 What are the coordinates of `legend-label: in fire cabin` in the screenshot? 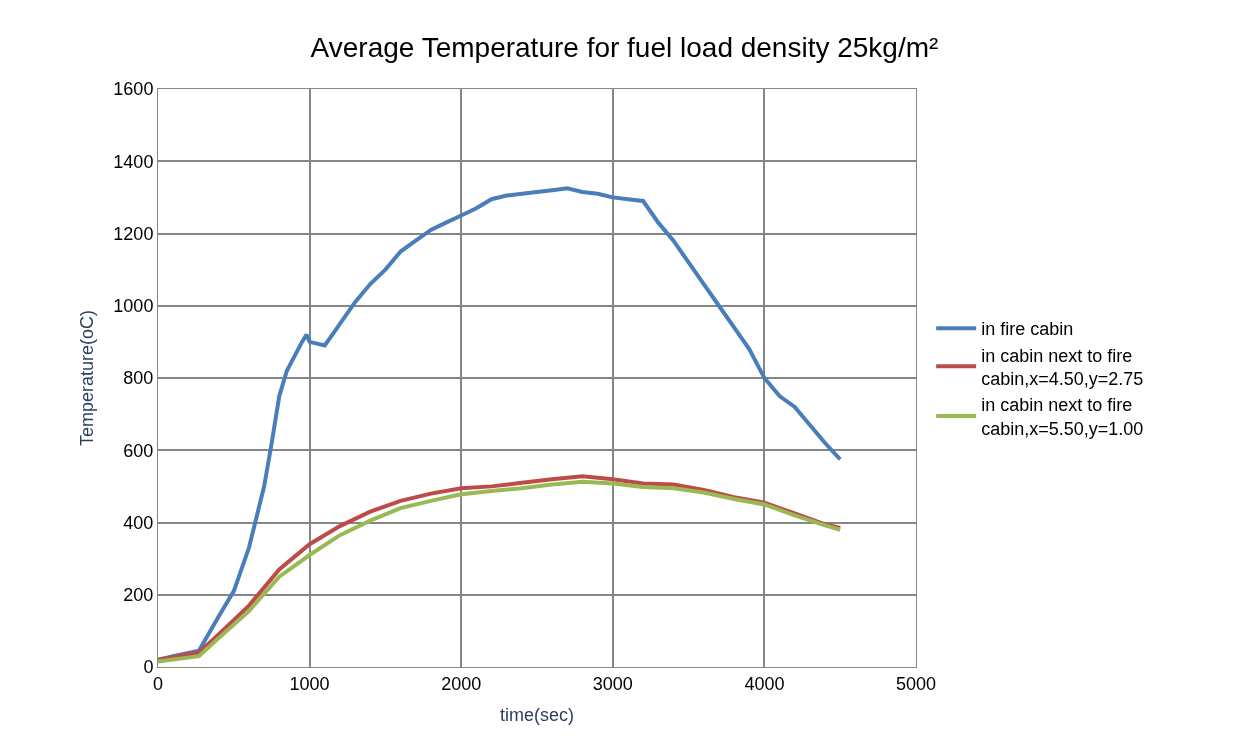 It's located at (1027, 329).